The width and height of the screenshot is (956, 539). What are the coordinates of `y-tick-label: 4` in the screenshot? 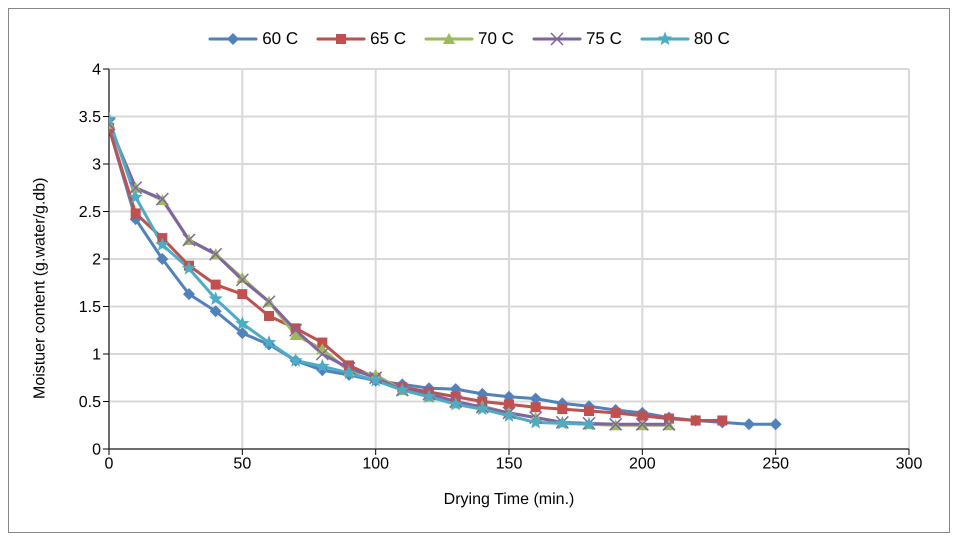 It's located at (97, 70).